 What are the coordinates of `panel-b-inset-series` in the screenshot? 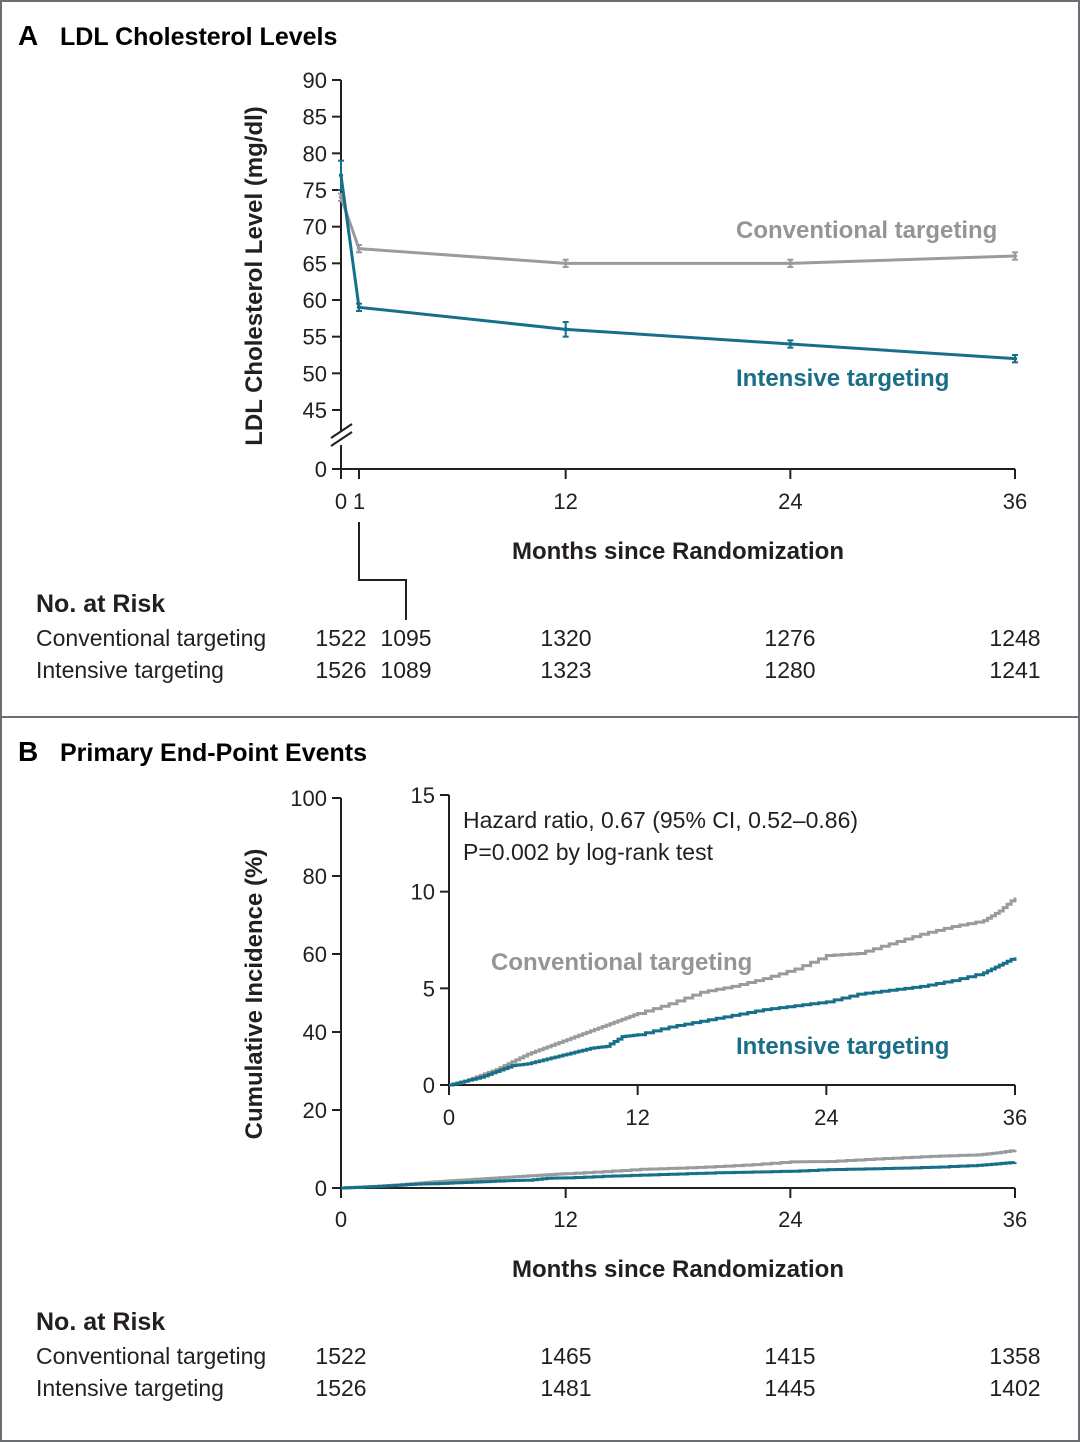 It's located at (733, 992).